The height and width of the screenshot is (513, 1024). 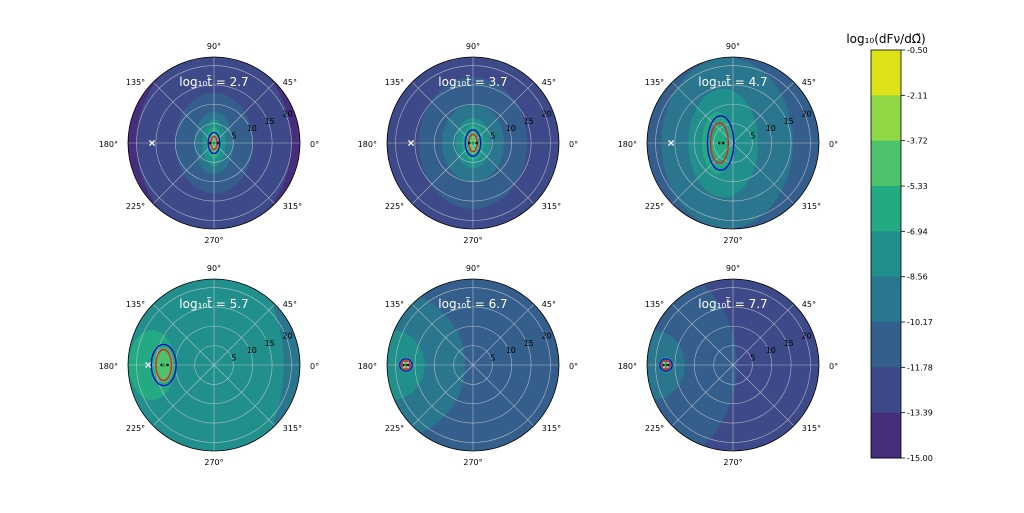 What do you see at coordinates (885, 39) in the screenshot?
I see `colorbar-label: log₁₀(dFν/dΩ̃)` at bounding box center [885, 39].